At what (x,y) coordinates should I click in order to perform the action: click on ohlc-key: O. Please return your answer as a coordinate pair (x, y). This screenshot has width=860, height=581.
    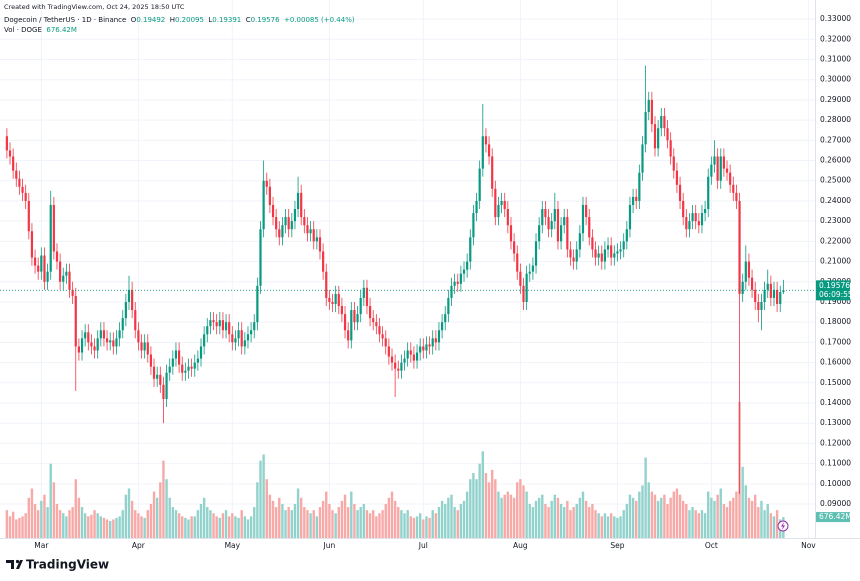
    Looking at the image, I should click on (133, 20).